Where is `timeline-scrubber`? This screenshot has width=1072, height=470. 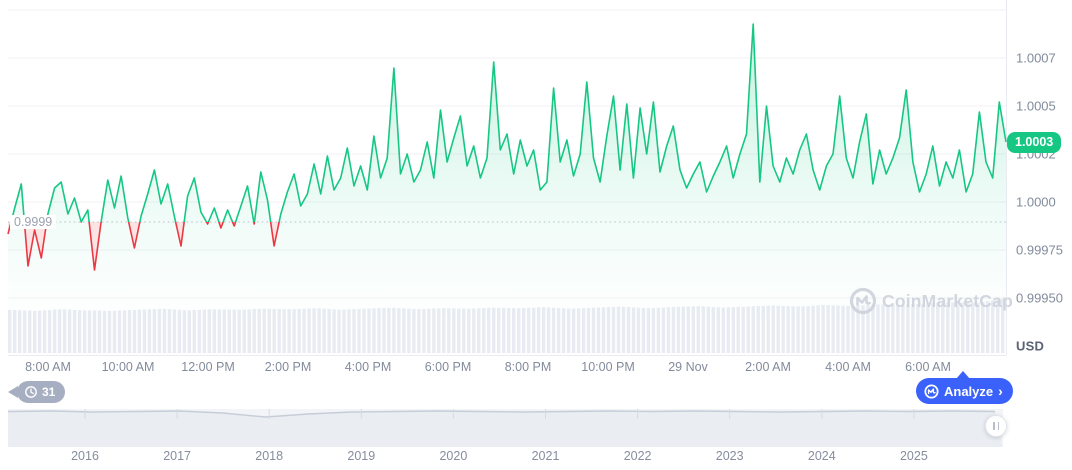
timeline-scrubber is located at coordinates (505, 428).